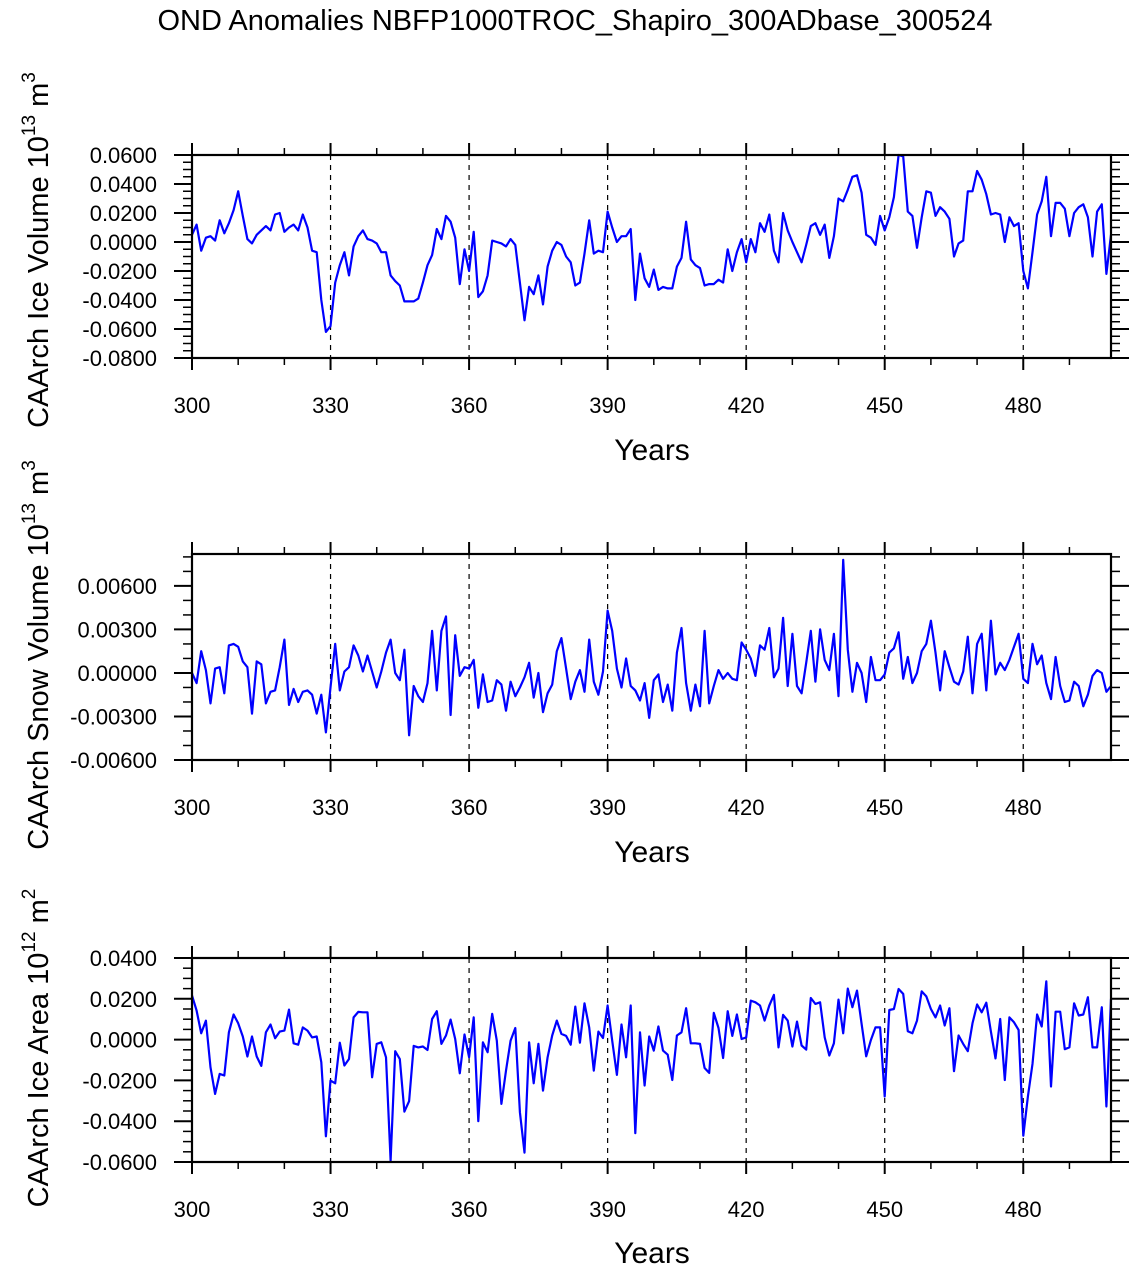 The image size is (1138, 1270). I want to click on y-axis-label: CAArch Snow Volume 1013 m3, so click(37, 655).